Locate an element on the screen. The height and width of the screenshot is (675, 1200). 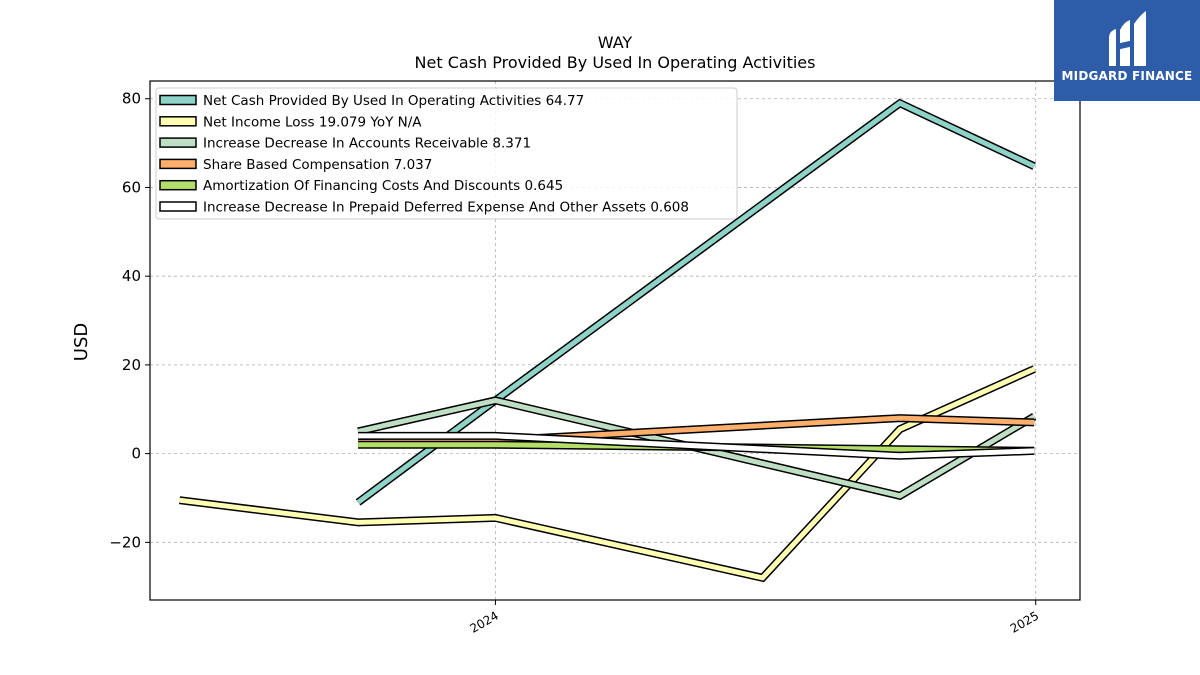
chart-title: WAY is located at coordinates (615, 42).